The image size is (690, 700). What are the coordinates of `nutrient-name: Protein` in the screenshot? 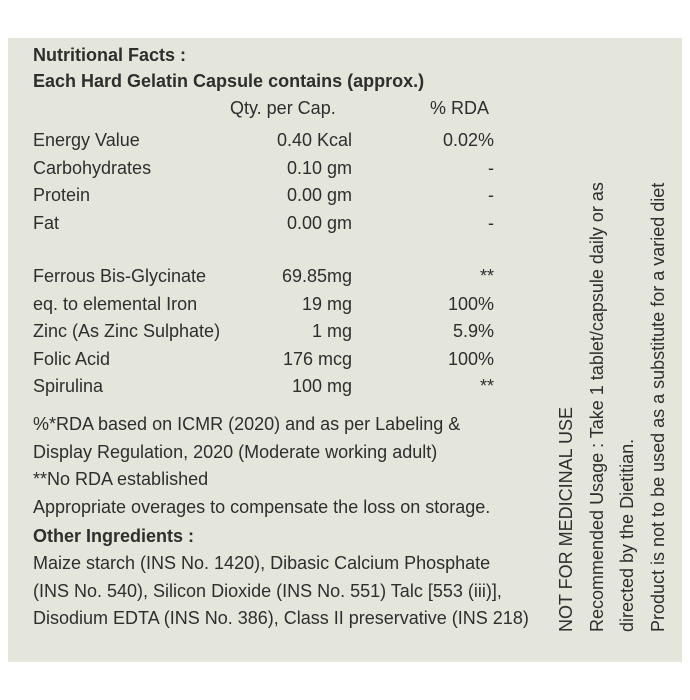 It's located at (62, 195).